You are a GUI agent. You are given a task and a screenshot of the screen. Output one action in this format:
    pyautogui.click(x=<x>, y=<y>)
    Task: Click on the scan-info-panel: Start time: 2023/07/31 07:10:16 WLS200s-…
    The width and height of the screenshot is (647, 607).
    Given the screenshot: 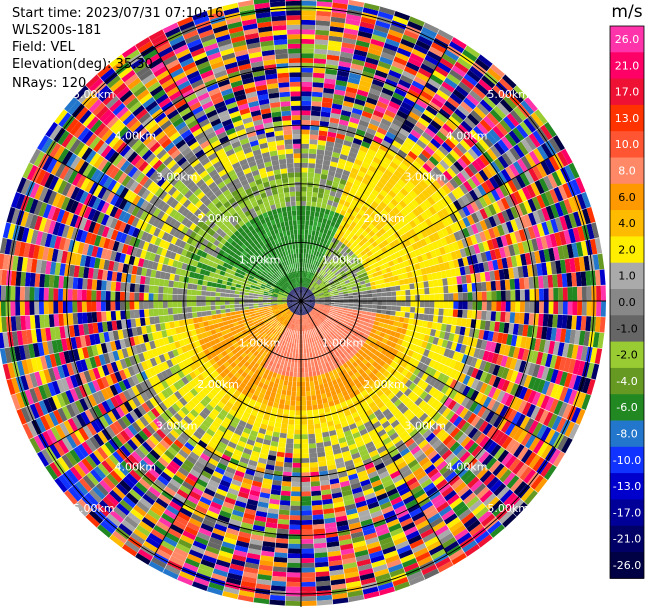 What is the action you would take?
    pyautogui.click(x=117, y=48)
    